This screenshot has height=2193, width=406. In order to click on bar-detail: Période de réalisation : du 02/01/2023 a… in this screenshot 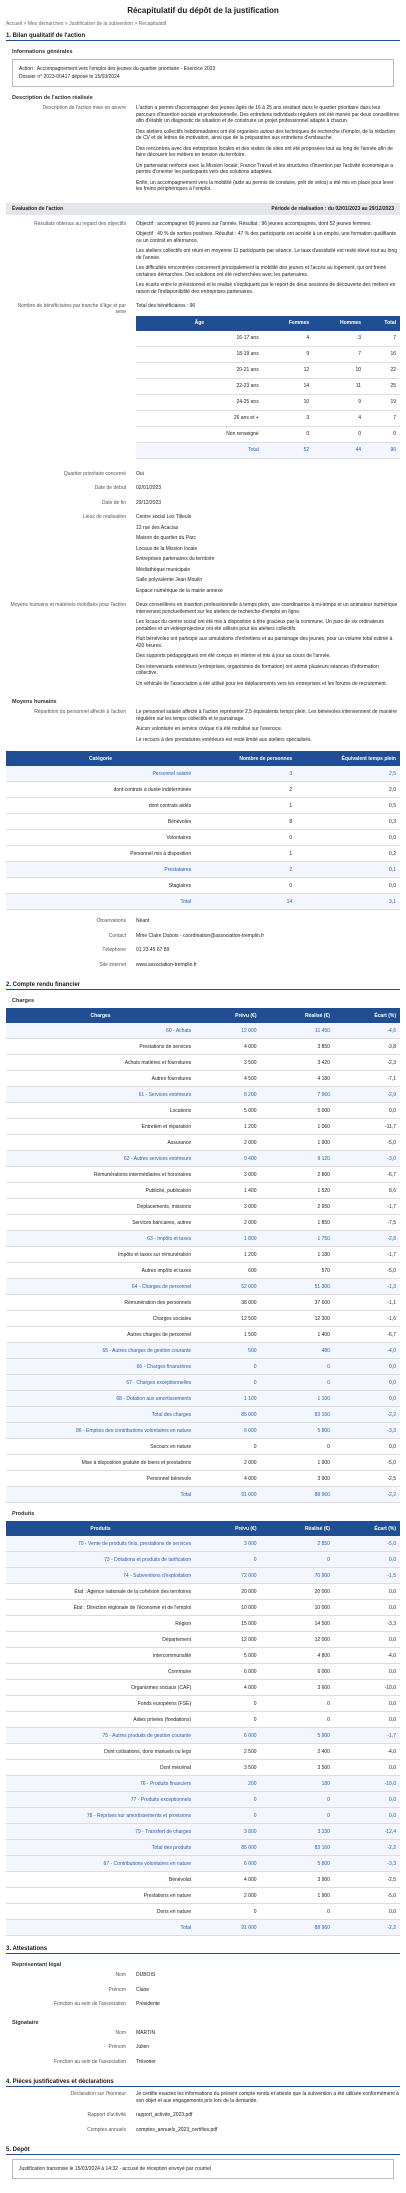, I will do `click(332, 208)`.